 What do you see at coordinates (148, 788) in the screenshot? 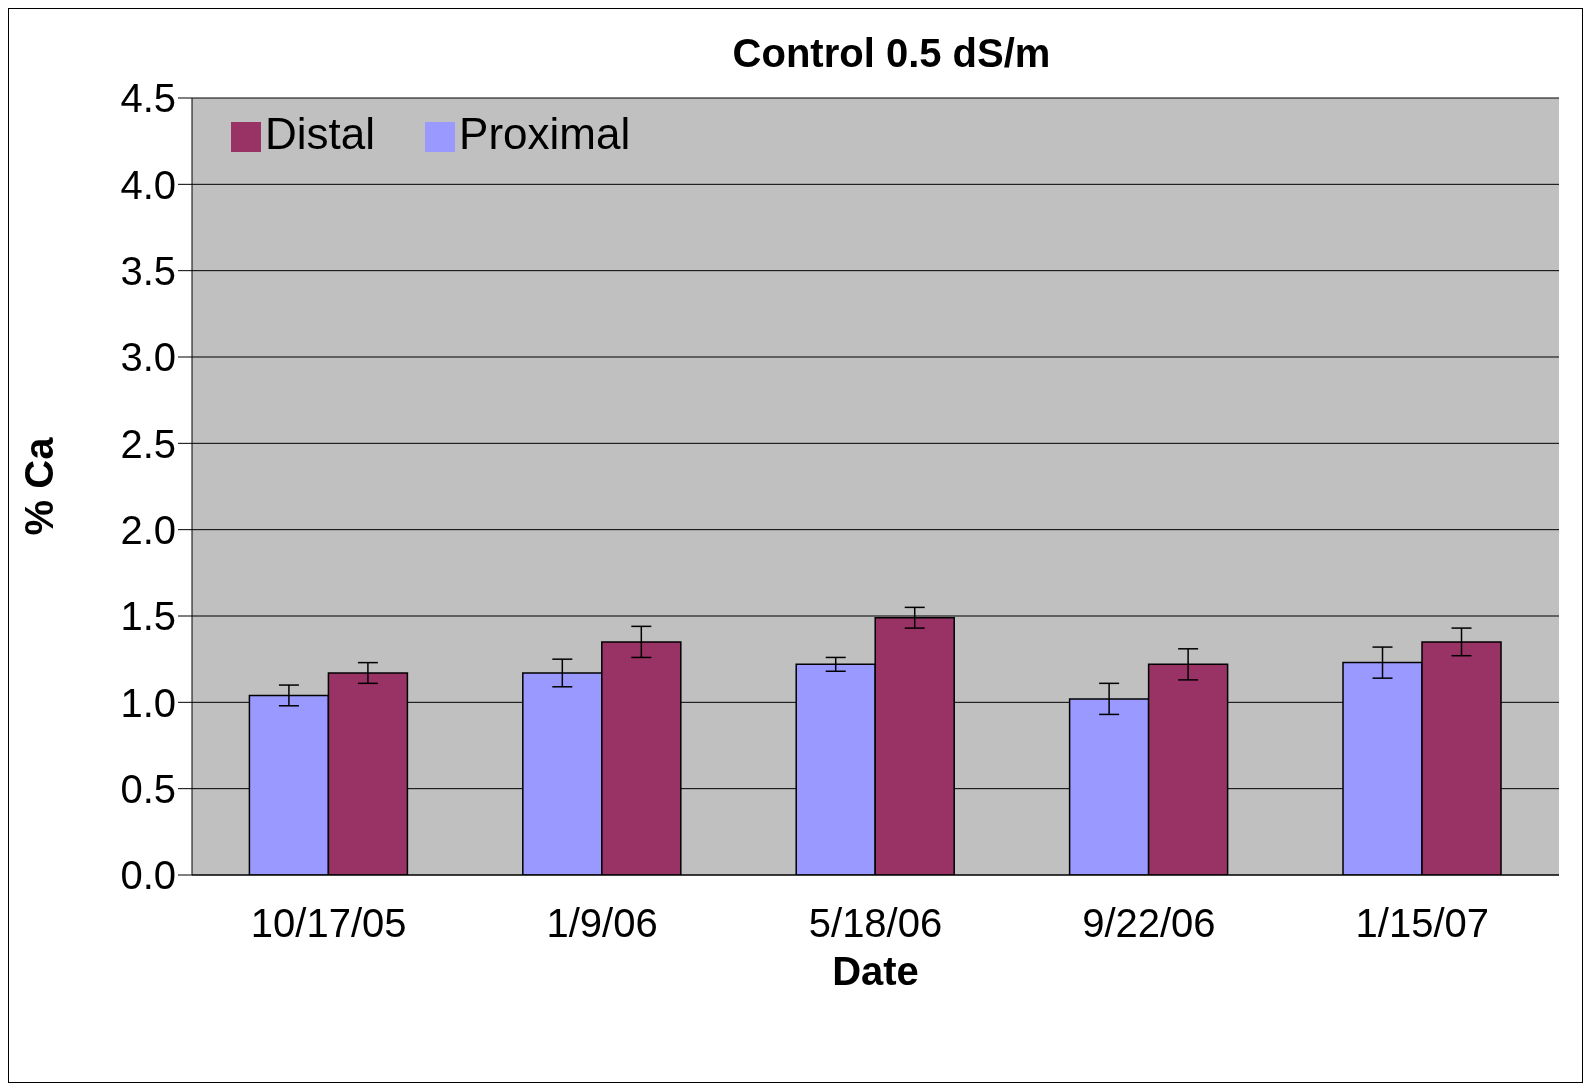
I see `y-tick-label: 0.5` at bounding box center [148, 788].